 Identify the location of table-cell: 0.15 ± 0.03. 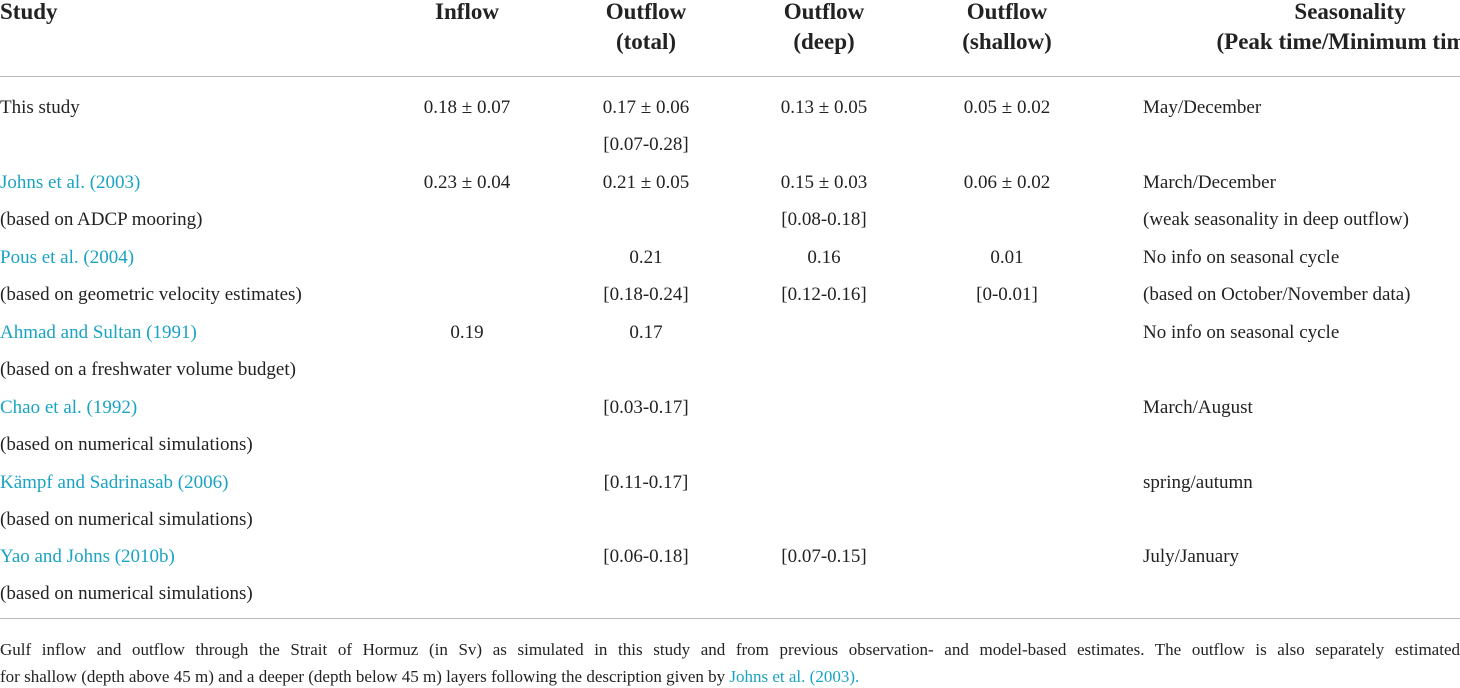
(824, 182).